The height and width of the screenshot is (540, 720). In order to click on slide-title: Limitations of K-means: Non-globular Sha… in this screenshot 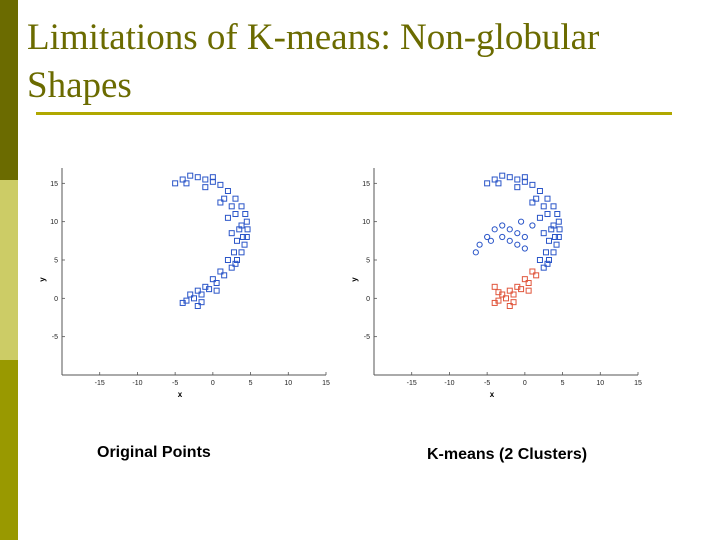, I will do `click(313, 61)`.